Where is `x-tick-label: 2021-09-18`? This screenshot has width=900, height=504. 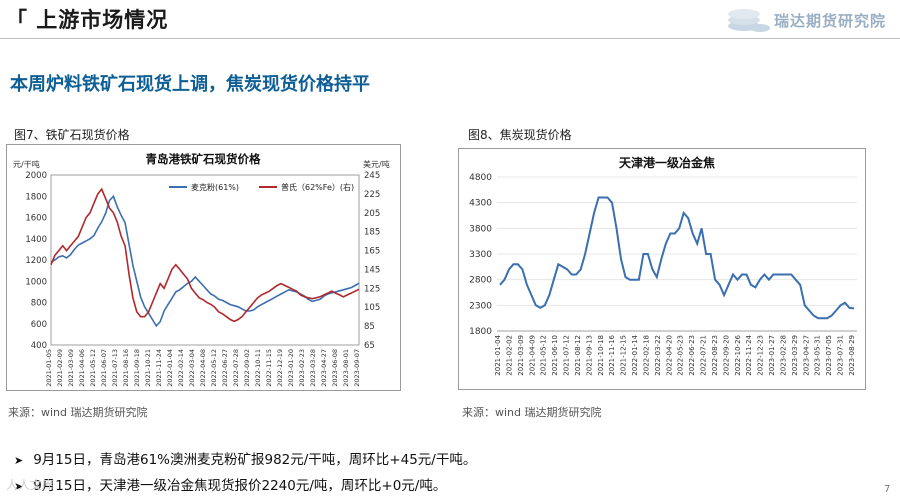 x-tick-label: 2021-09-18 is located at coordinates (137, 368).